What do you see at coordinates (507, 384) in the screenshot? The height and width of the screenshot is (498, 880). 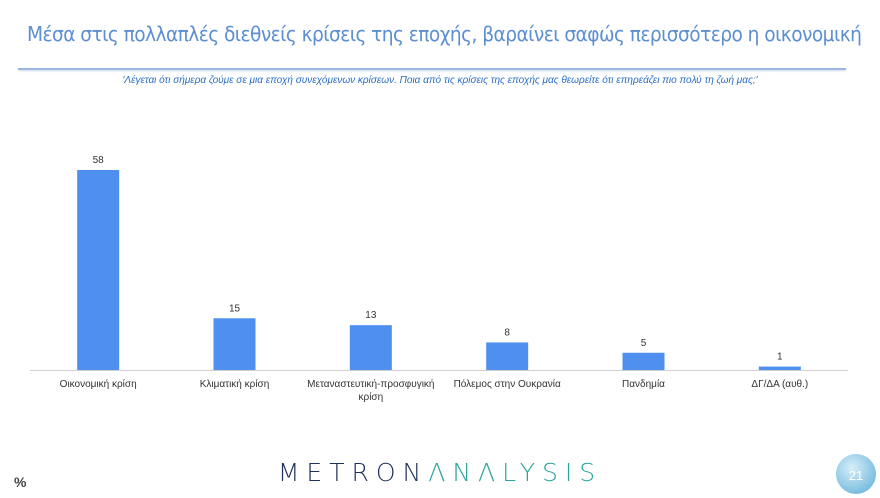 I see `category-label: Πόλεμος στην Ουκρανία` at bounding box center [507, 384].